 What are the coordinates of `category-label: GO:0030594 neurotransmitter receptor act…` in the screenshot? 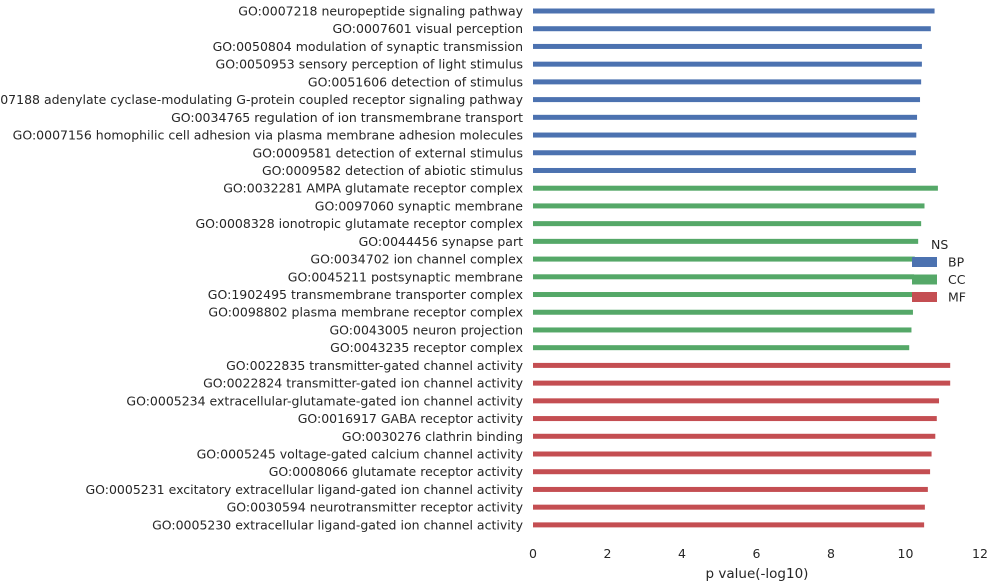 It's located at (375, 507).